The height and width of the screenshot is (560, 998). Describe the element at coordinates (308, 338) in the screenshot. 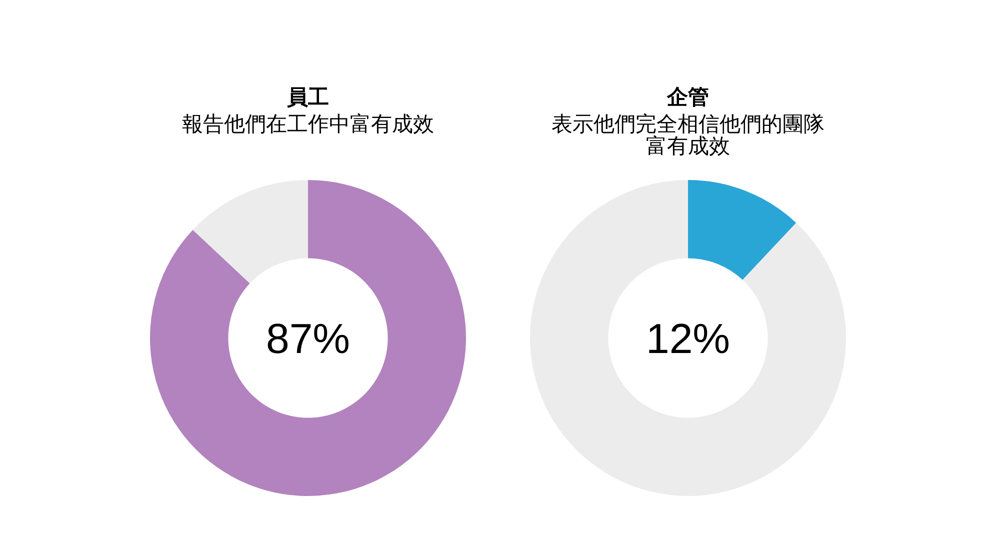

I see `text: 87%` at that location.